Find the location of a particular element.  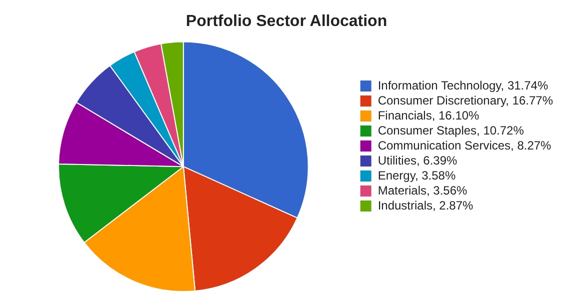

legend-label: Consumer Staples, 10.72% is located at coordinates (451, 130).